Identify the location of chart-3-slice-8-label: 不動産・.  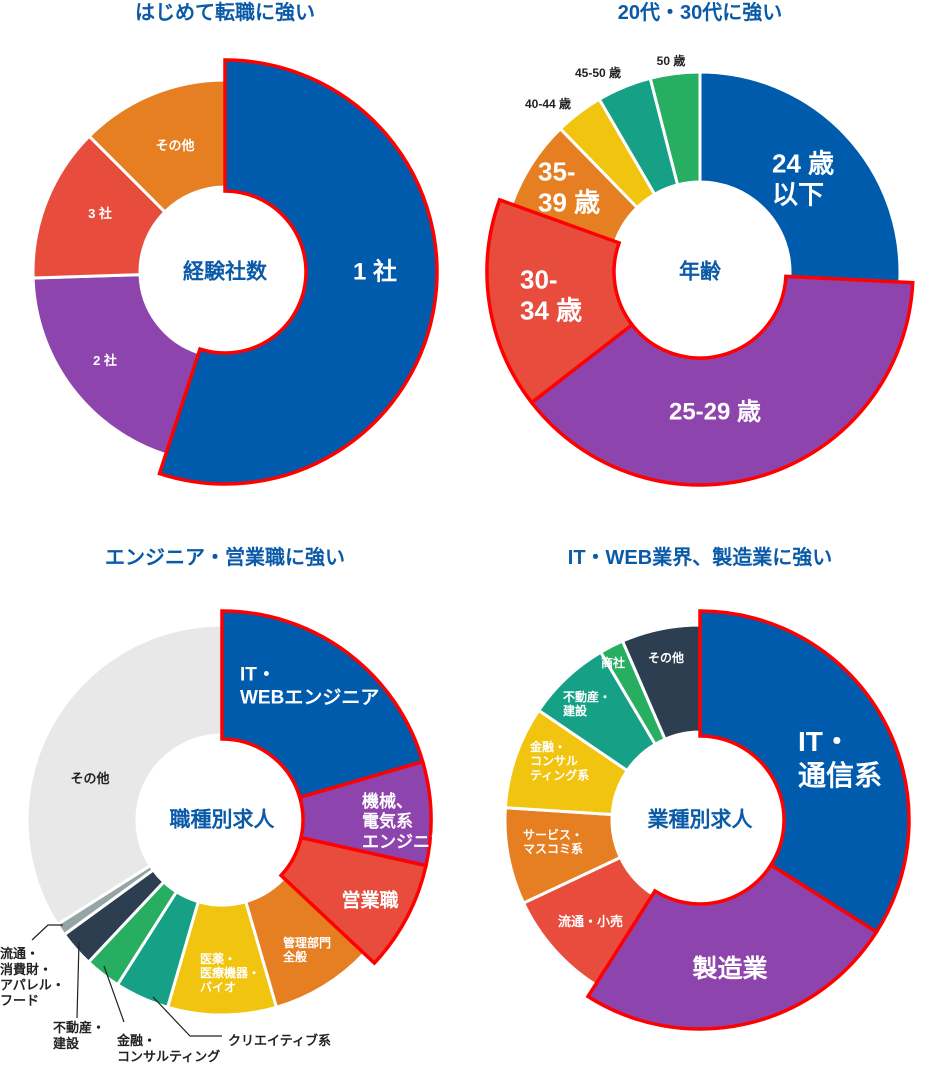
(79, 1027).